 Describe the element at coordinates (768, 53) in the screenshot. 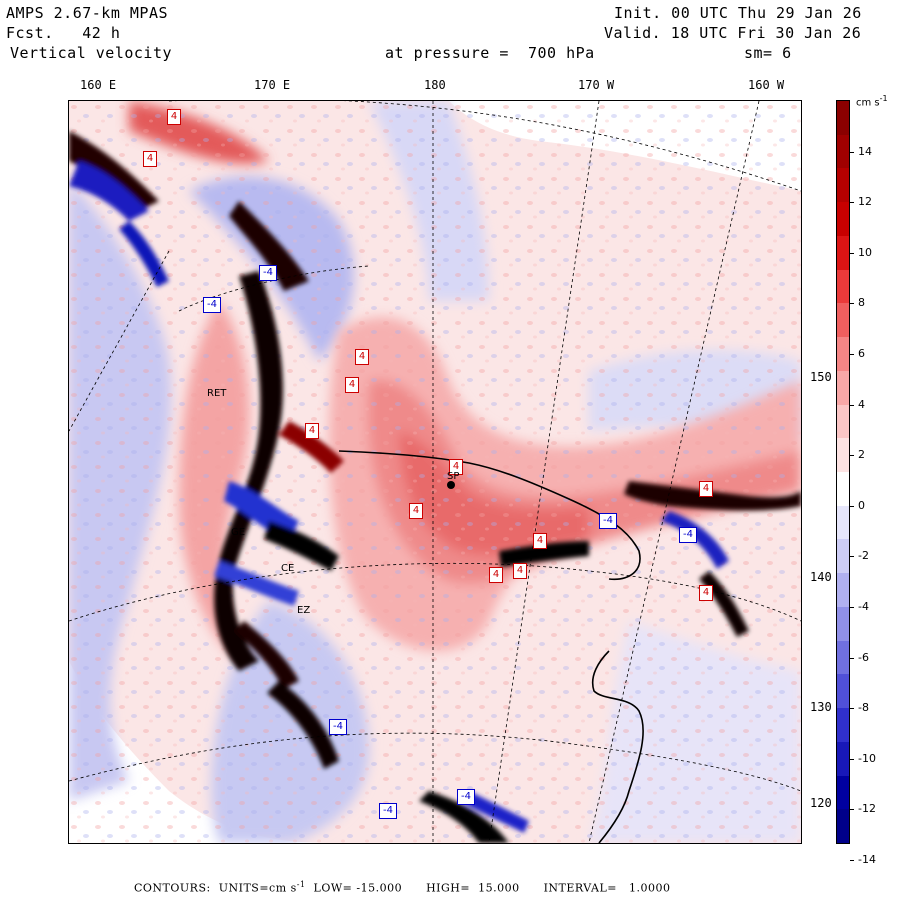

I see `smoothing-label: sm= 6` at that location.